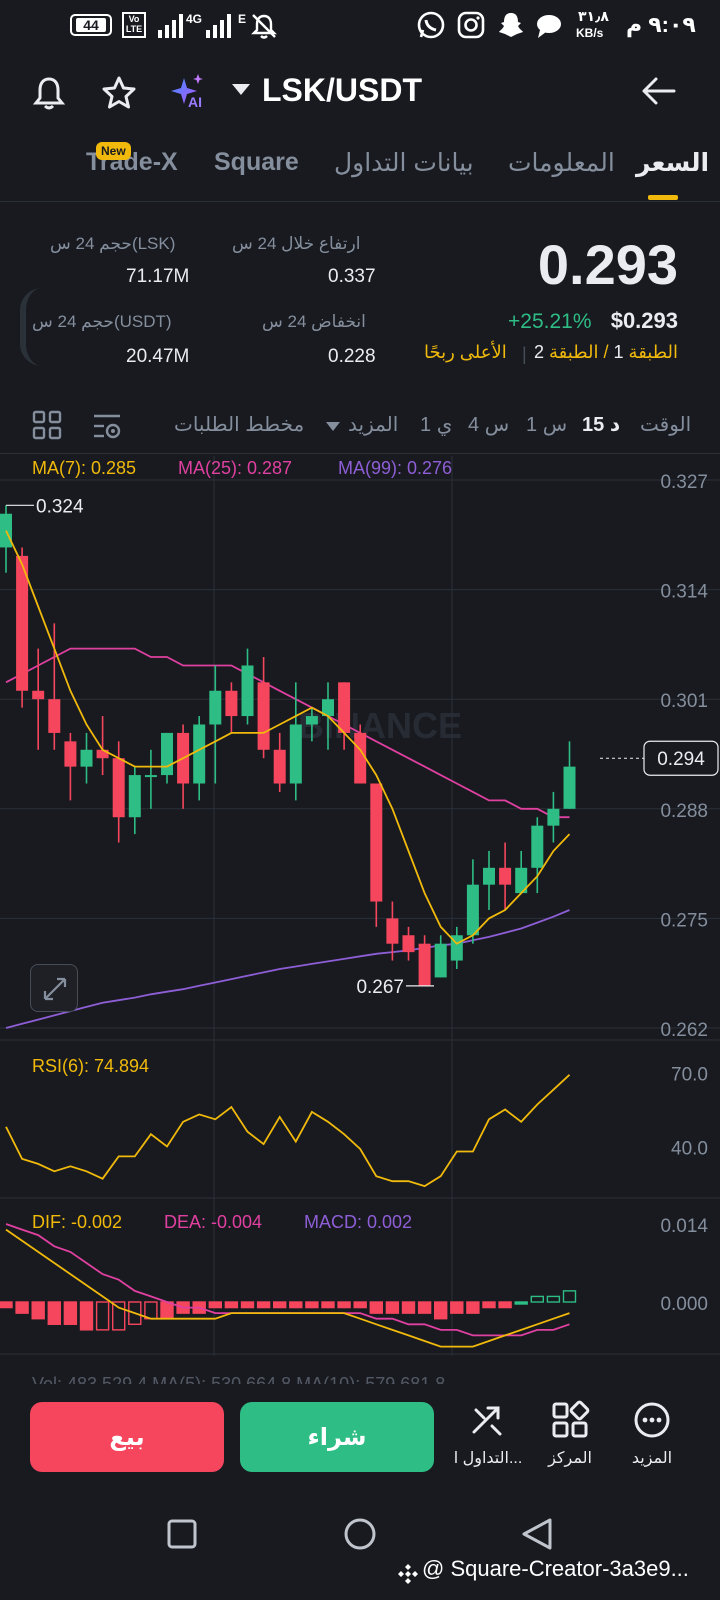 This screenshot has width=720, height=1600. I want to click on tab-price: السعر, so click(673, 163).